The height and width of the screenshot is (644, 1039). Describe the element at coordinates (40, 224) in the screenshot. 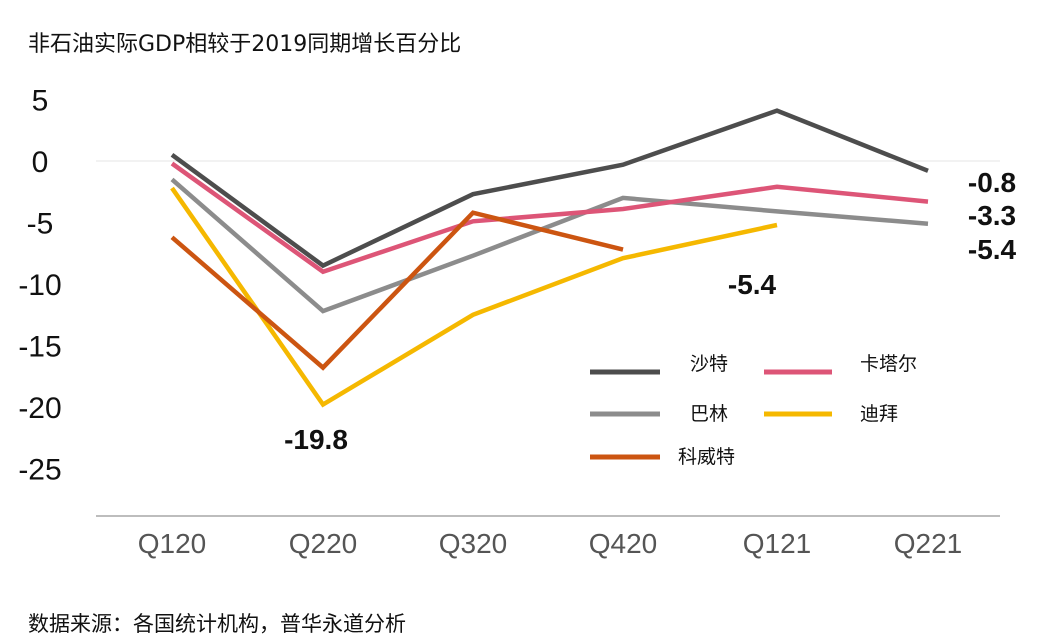

I see `y-tick-label: -5` at that location.